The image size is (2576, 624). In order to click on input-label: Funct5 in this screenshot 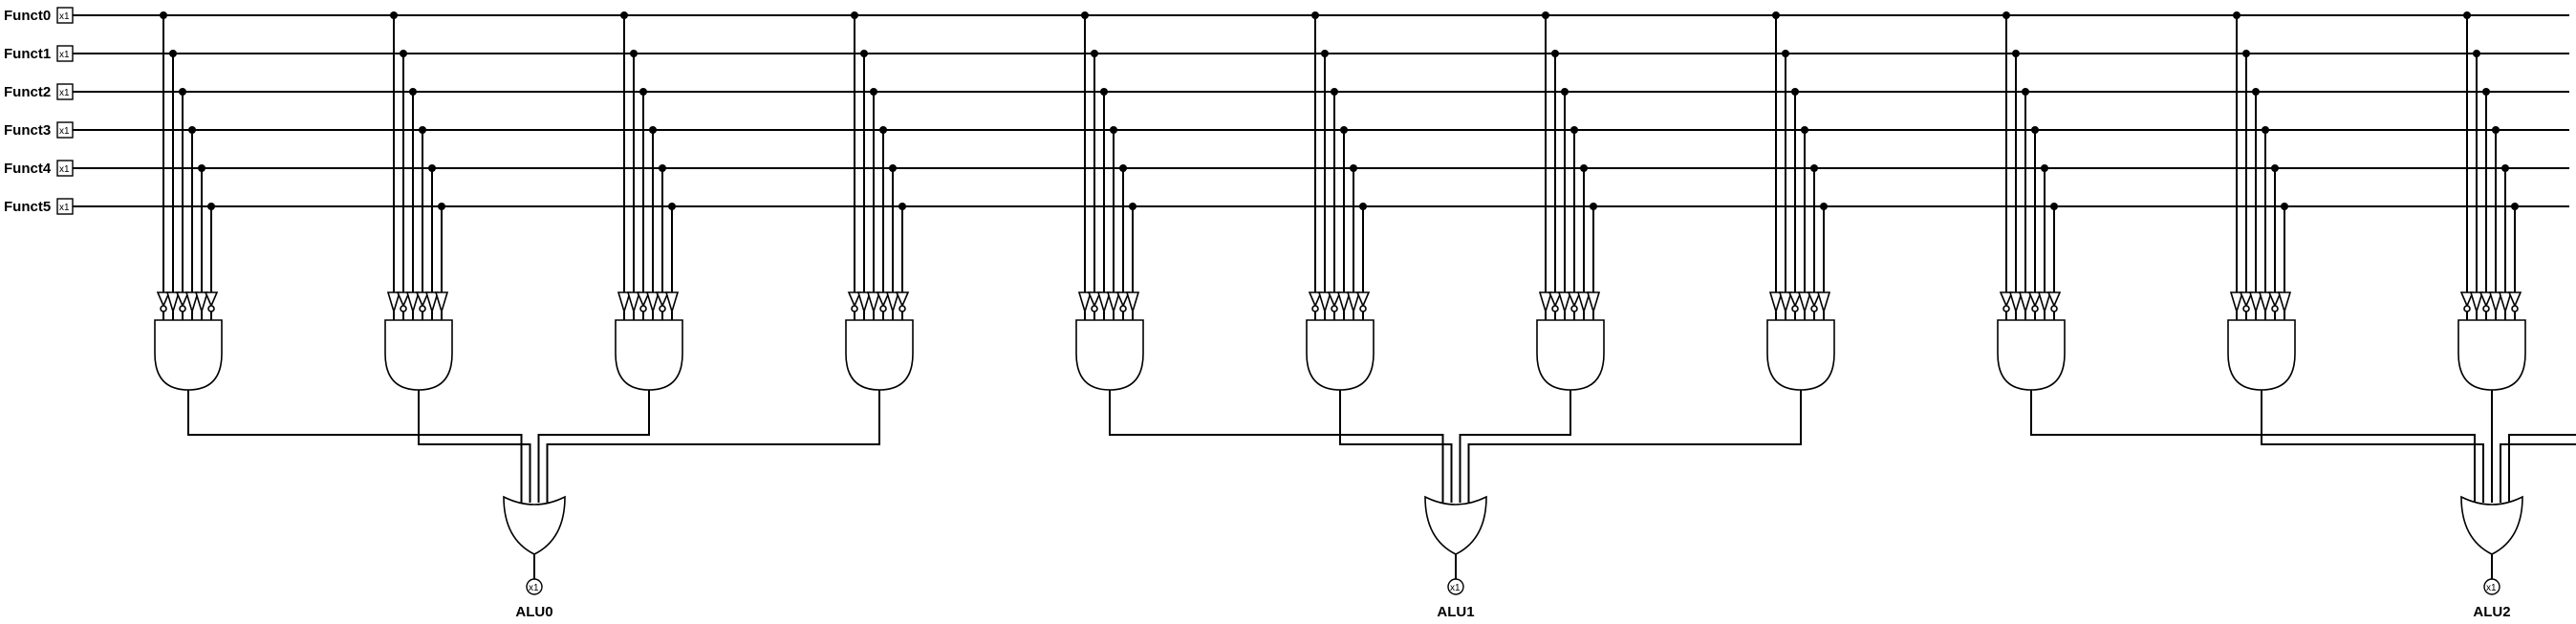, I will do `click(27, 207)`.